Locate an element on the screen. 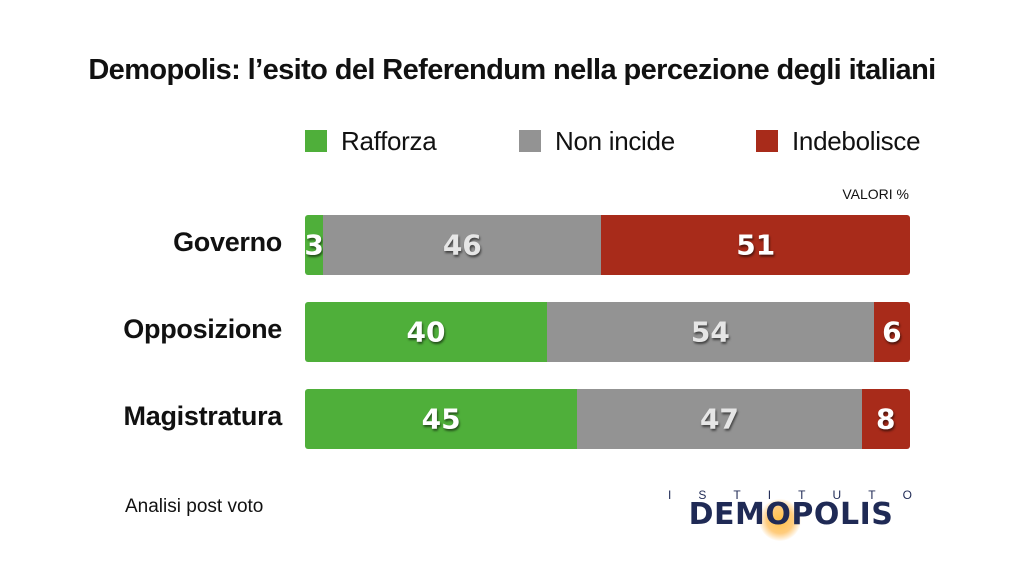  legend-item-non-incide: Non incide is located at coordinates (597, 141).